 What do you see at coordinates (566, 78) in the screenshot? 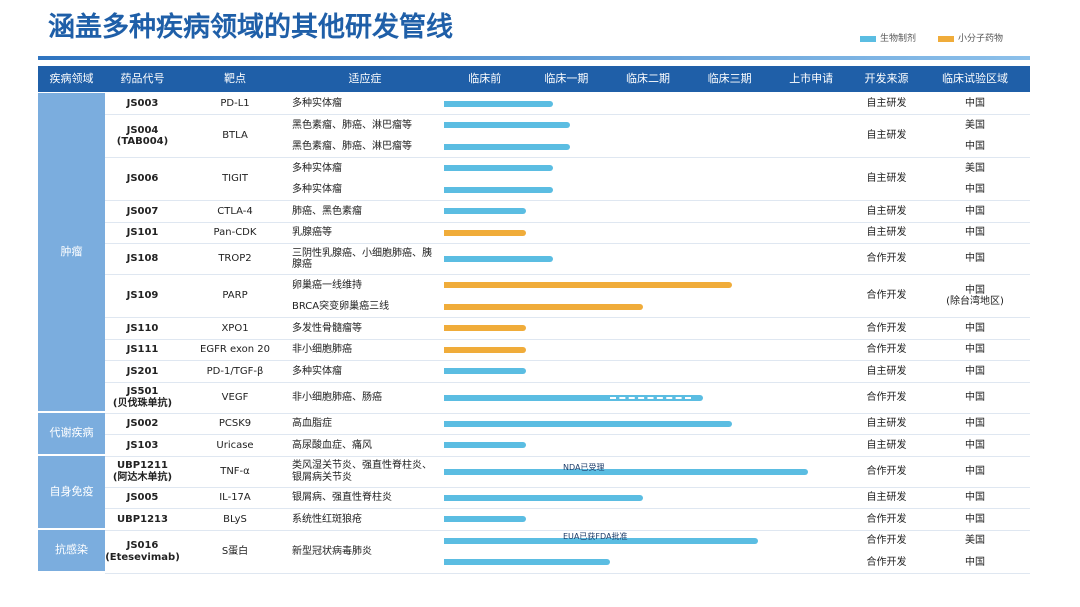
I see `column-header: 临床一期` at bounding box center [566, 78].